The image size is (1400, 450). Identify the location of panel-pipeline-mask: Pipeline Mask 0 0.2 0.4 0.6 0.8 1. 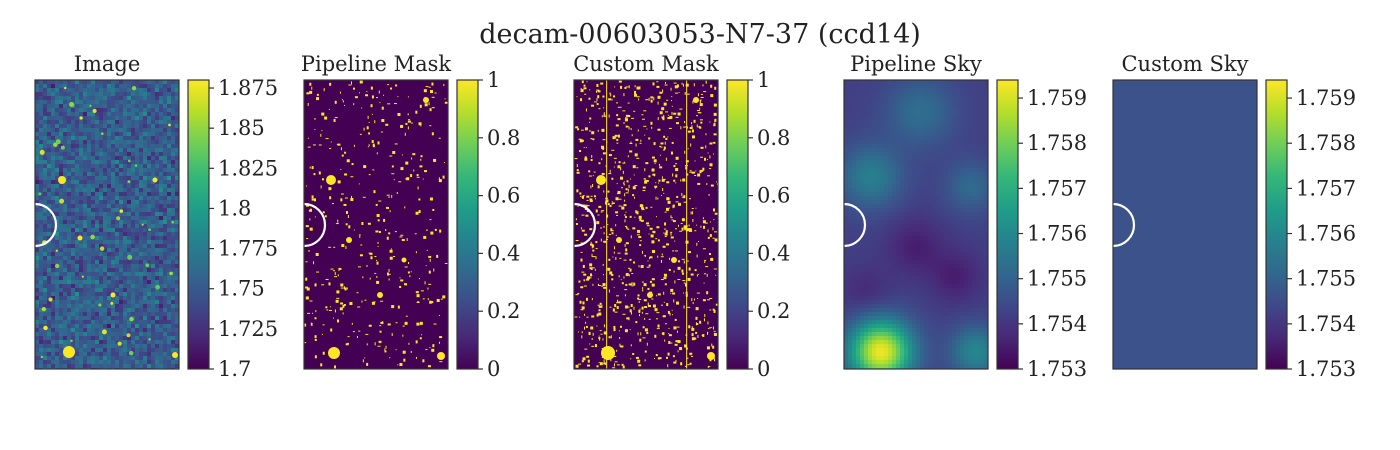
(411, 216).